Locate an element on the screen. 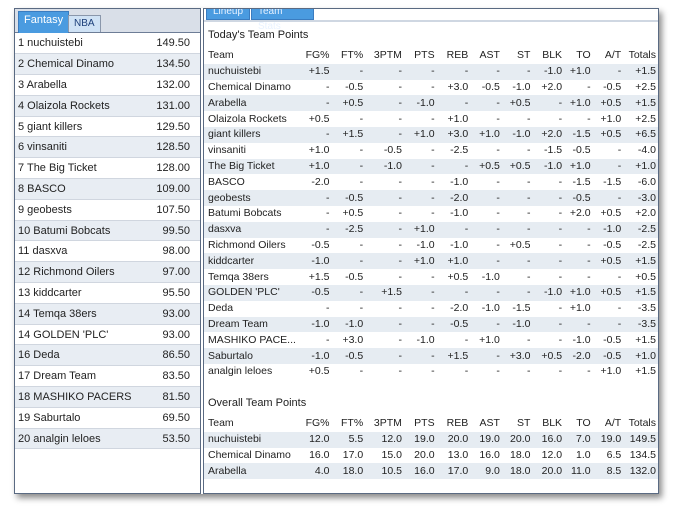 This screenshot has width=675, height=517. stat-cell: +1.5 is located at coordinates (645, 371).